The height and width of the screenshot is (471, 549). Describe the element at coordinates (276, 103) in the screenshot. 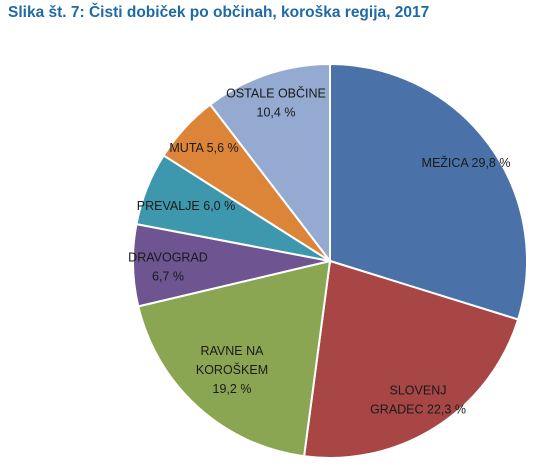

I see `slice-label-ostale-obcine: OSTALE OBČINE 10,4 %` at that location.